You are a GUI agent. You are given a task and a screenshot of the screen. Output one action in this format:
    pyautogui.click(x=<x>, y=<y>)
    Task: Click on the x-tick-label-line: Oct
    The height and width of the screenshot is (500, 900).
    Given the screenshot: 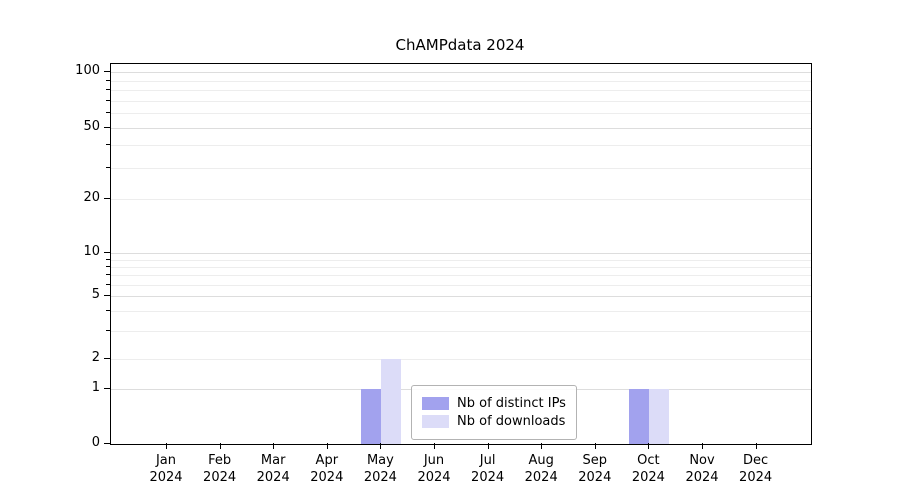 What is the action you would take?
    pyautogui.click(x=648, y=460)
    